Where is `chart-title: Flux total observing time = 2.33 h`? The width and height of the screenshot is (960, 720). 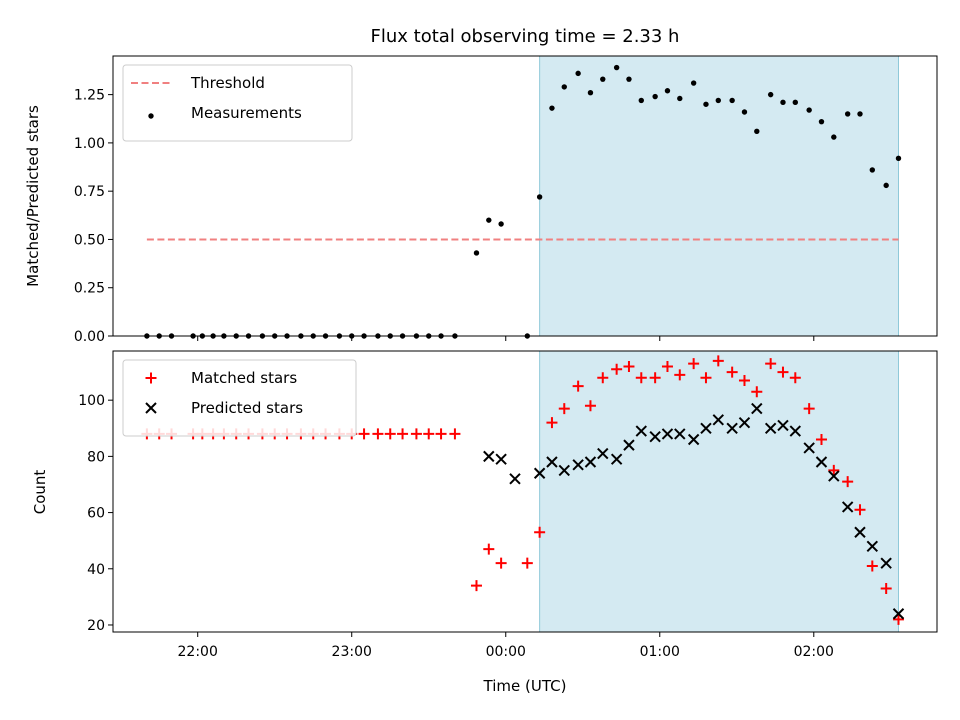 chart-title: Flux total observing time = 2.33 h is located at coordinates (525, 36).